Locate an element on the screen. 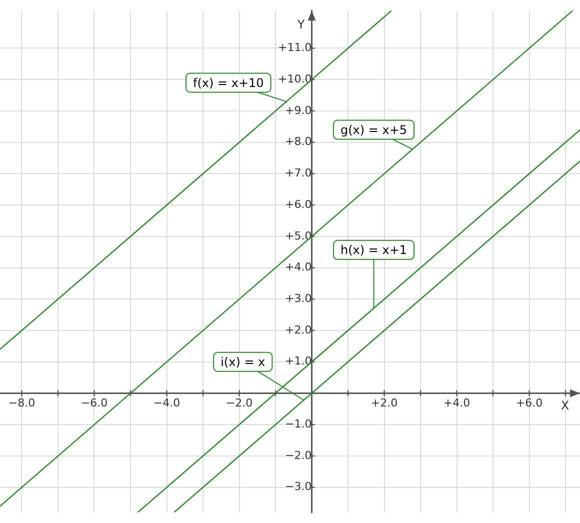  y-tick-label: −2.0 is located at coordinates (298, 455).